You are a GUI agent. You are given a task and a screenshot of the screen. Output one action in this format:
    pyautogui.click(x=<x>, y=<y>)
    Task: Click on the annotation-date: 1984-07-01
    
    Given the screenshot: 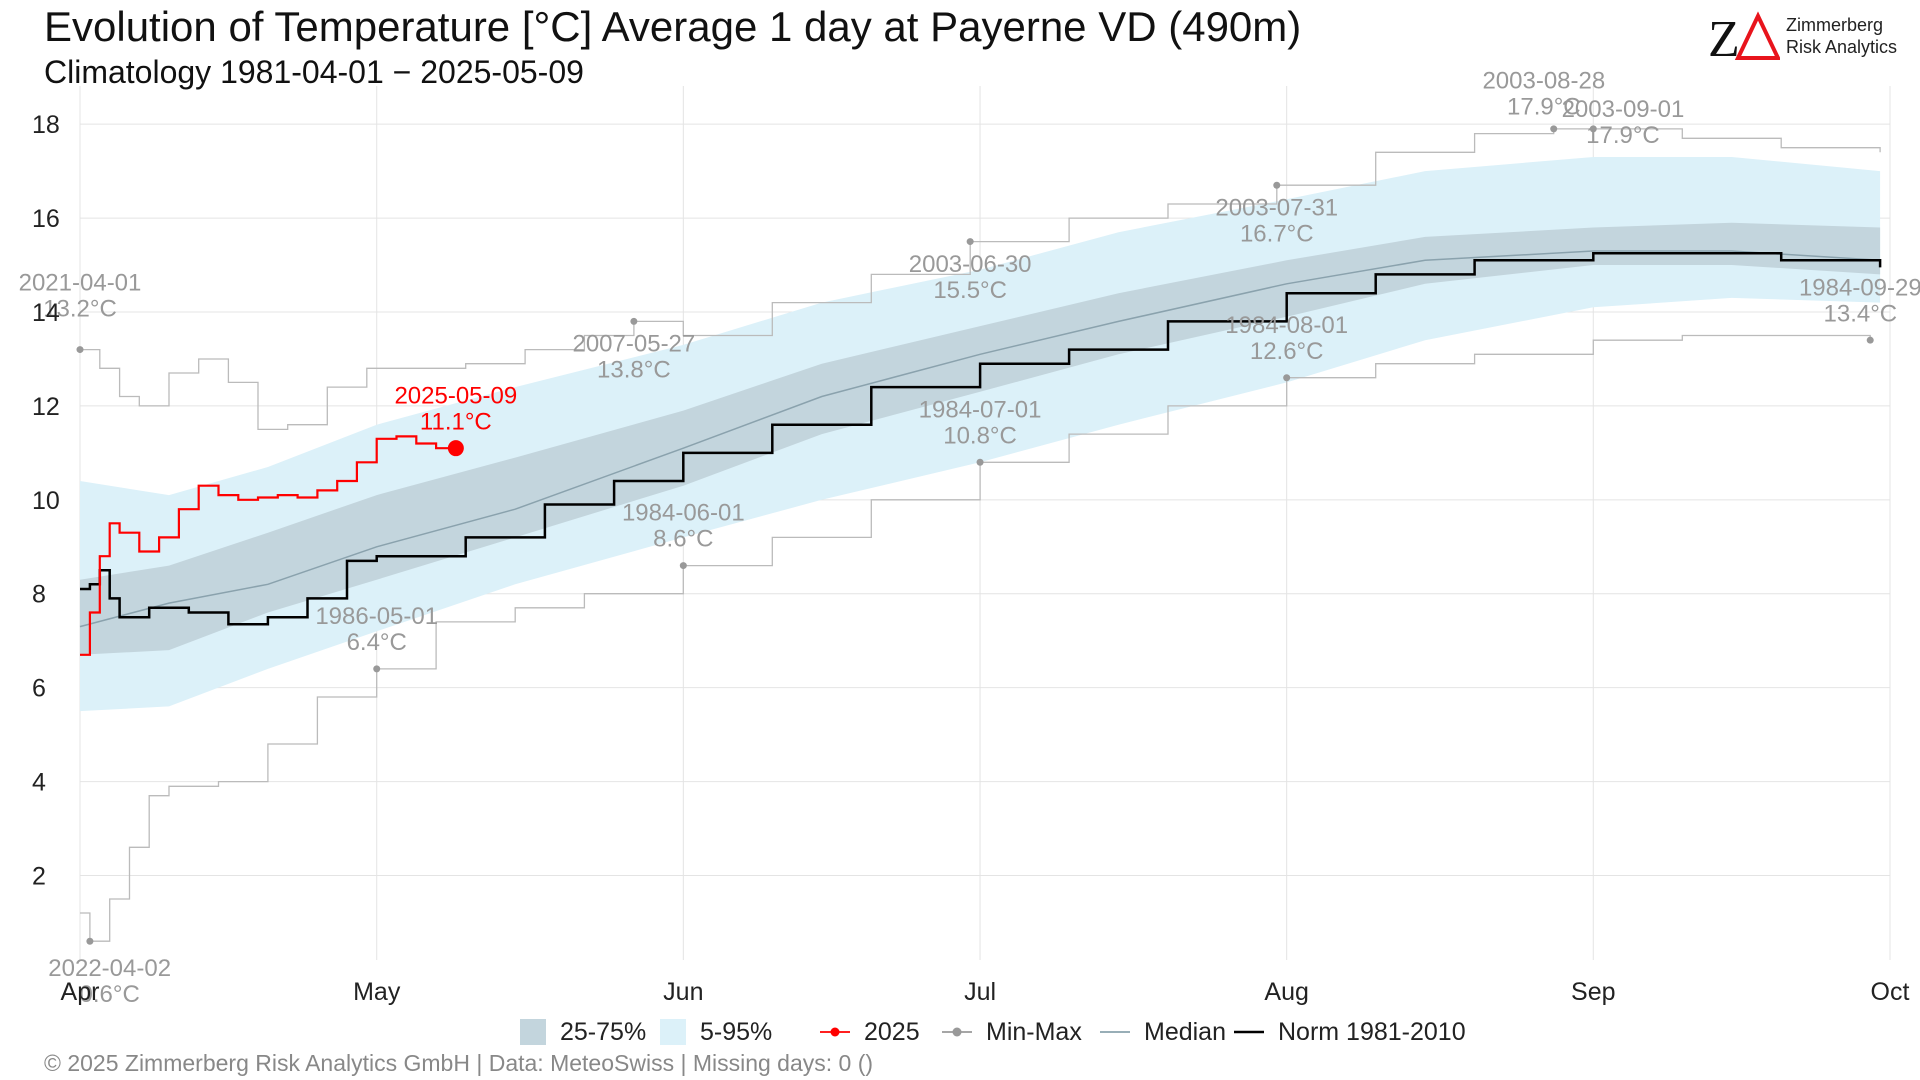 What is the action you would take?
    pyautogui.click(x=980, y=409)
    